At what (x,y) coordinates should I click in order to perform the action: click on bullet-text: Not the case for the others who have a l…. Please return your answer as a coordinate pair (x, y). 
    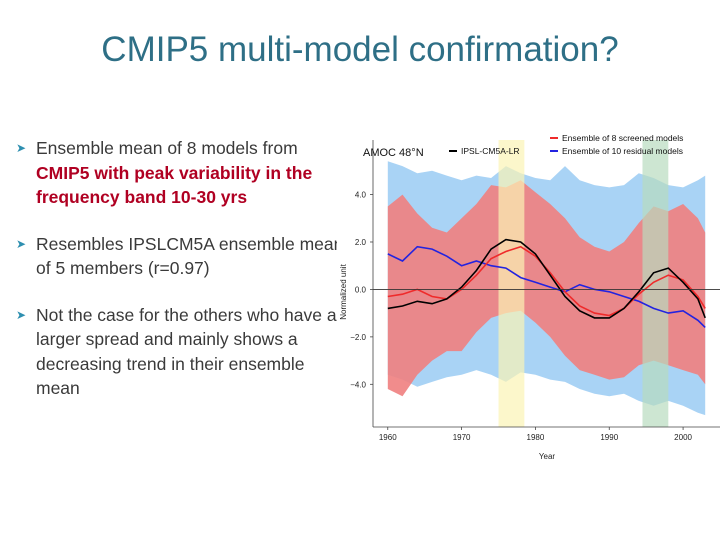
    Looking at the image, I should click on (186, 351).